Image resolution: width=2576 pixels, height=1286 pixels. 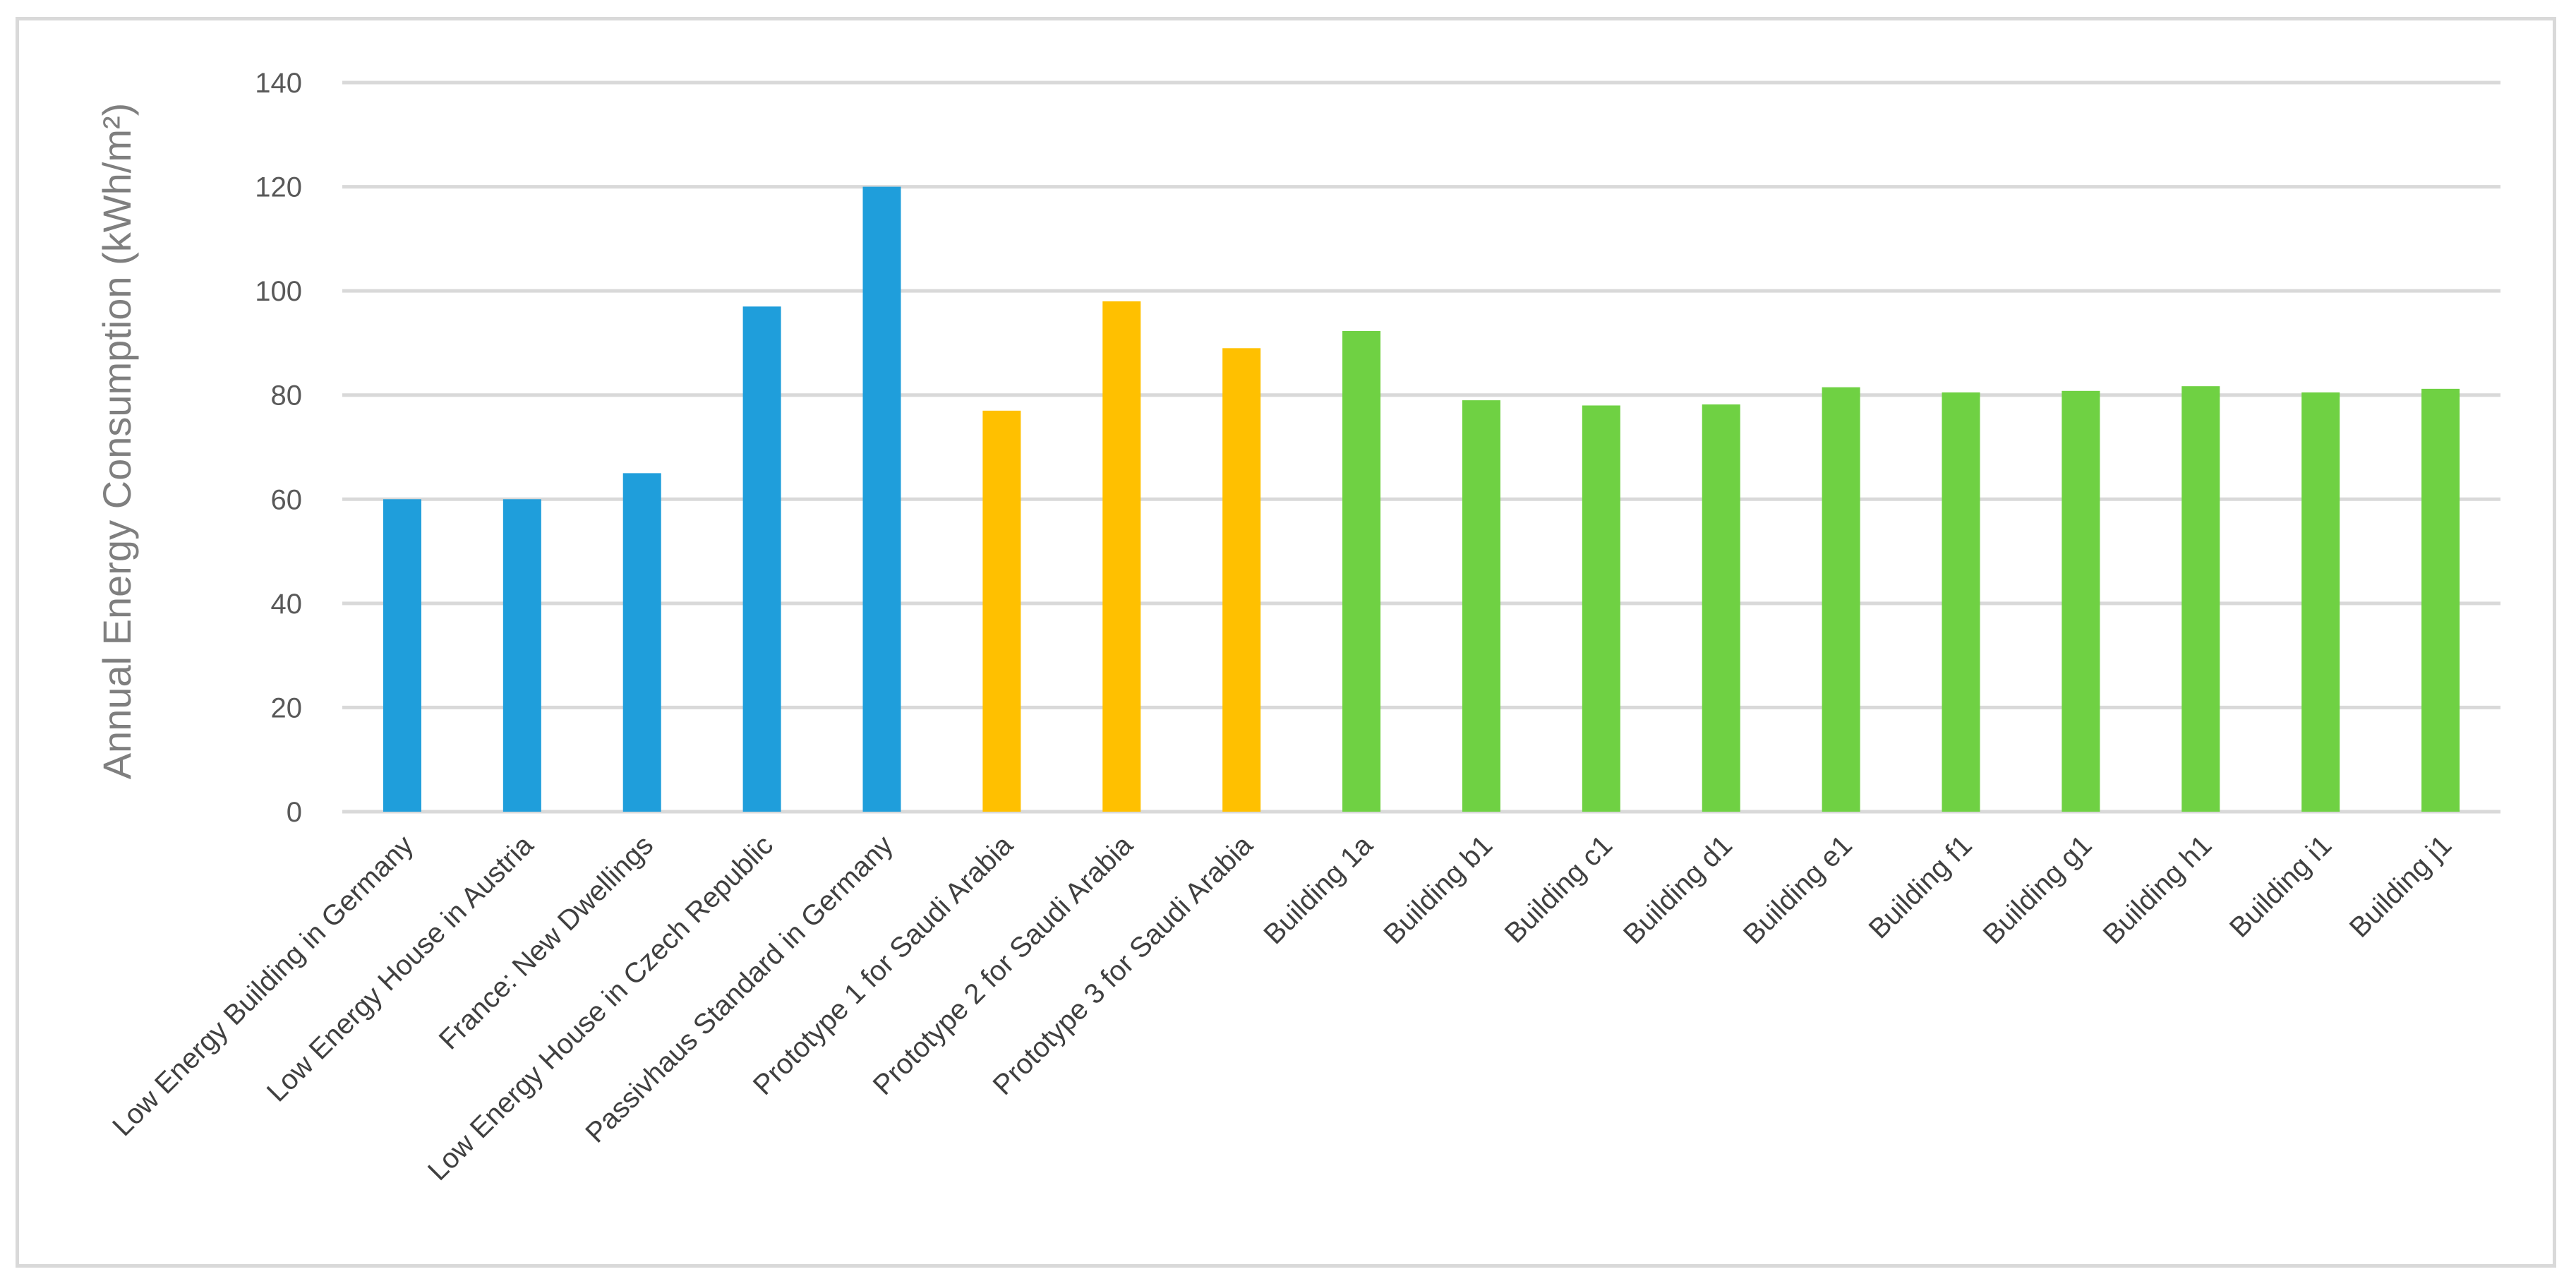 What do you see at coordinates (1123, 965) in the screenshot?
I see `x-tick-label: Prototype 3 for Saudi Arabia` at bounding box center [1123, 965].